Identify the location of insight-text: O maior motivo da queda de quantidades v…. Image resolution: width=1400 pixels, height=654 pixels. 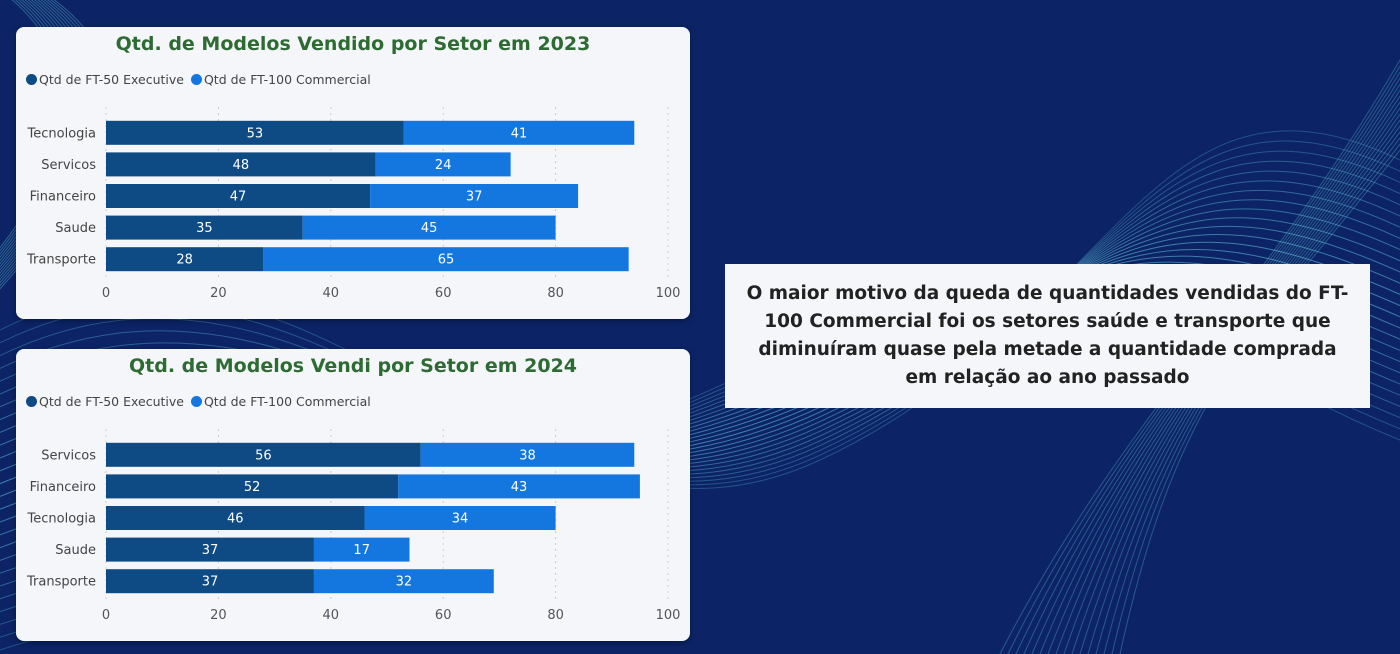
(1047, 335).